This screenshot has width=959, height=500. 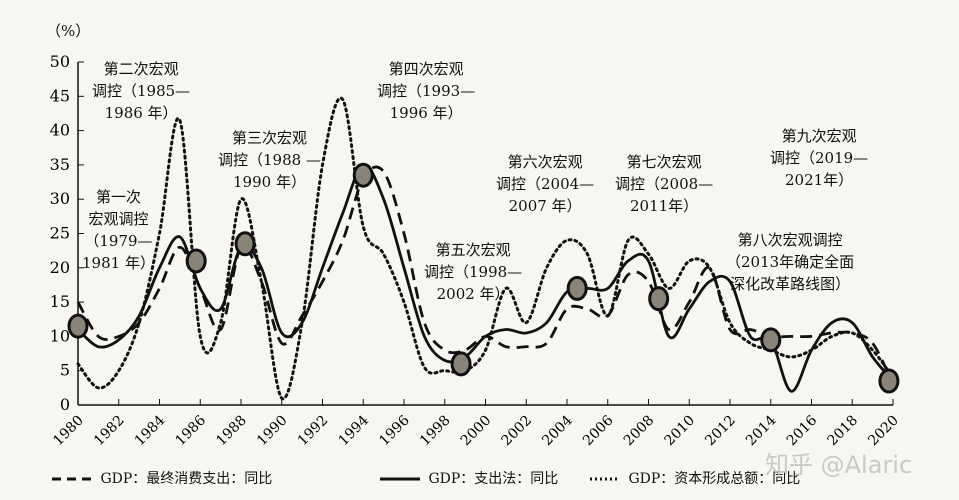 I want to click on x-tick-label: 2014, so click(x=761, y=430).